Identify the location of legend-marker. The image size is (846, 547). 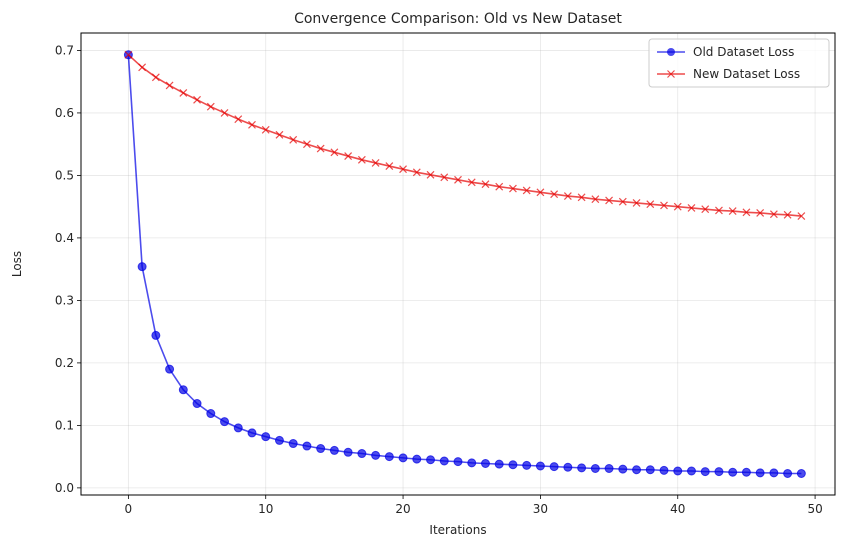
(671, 52).